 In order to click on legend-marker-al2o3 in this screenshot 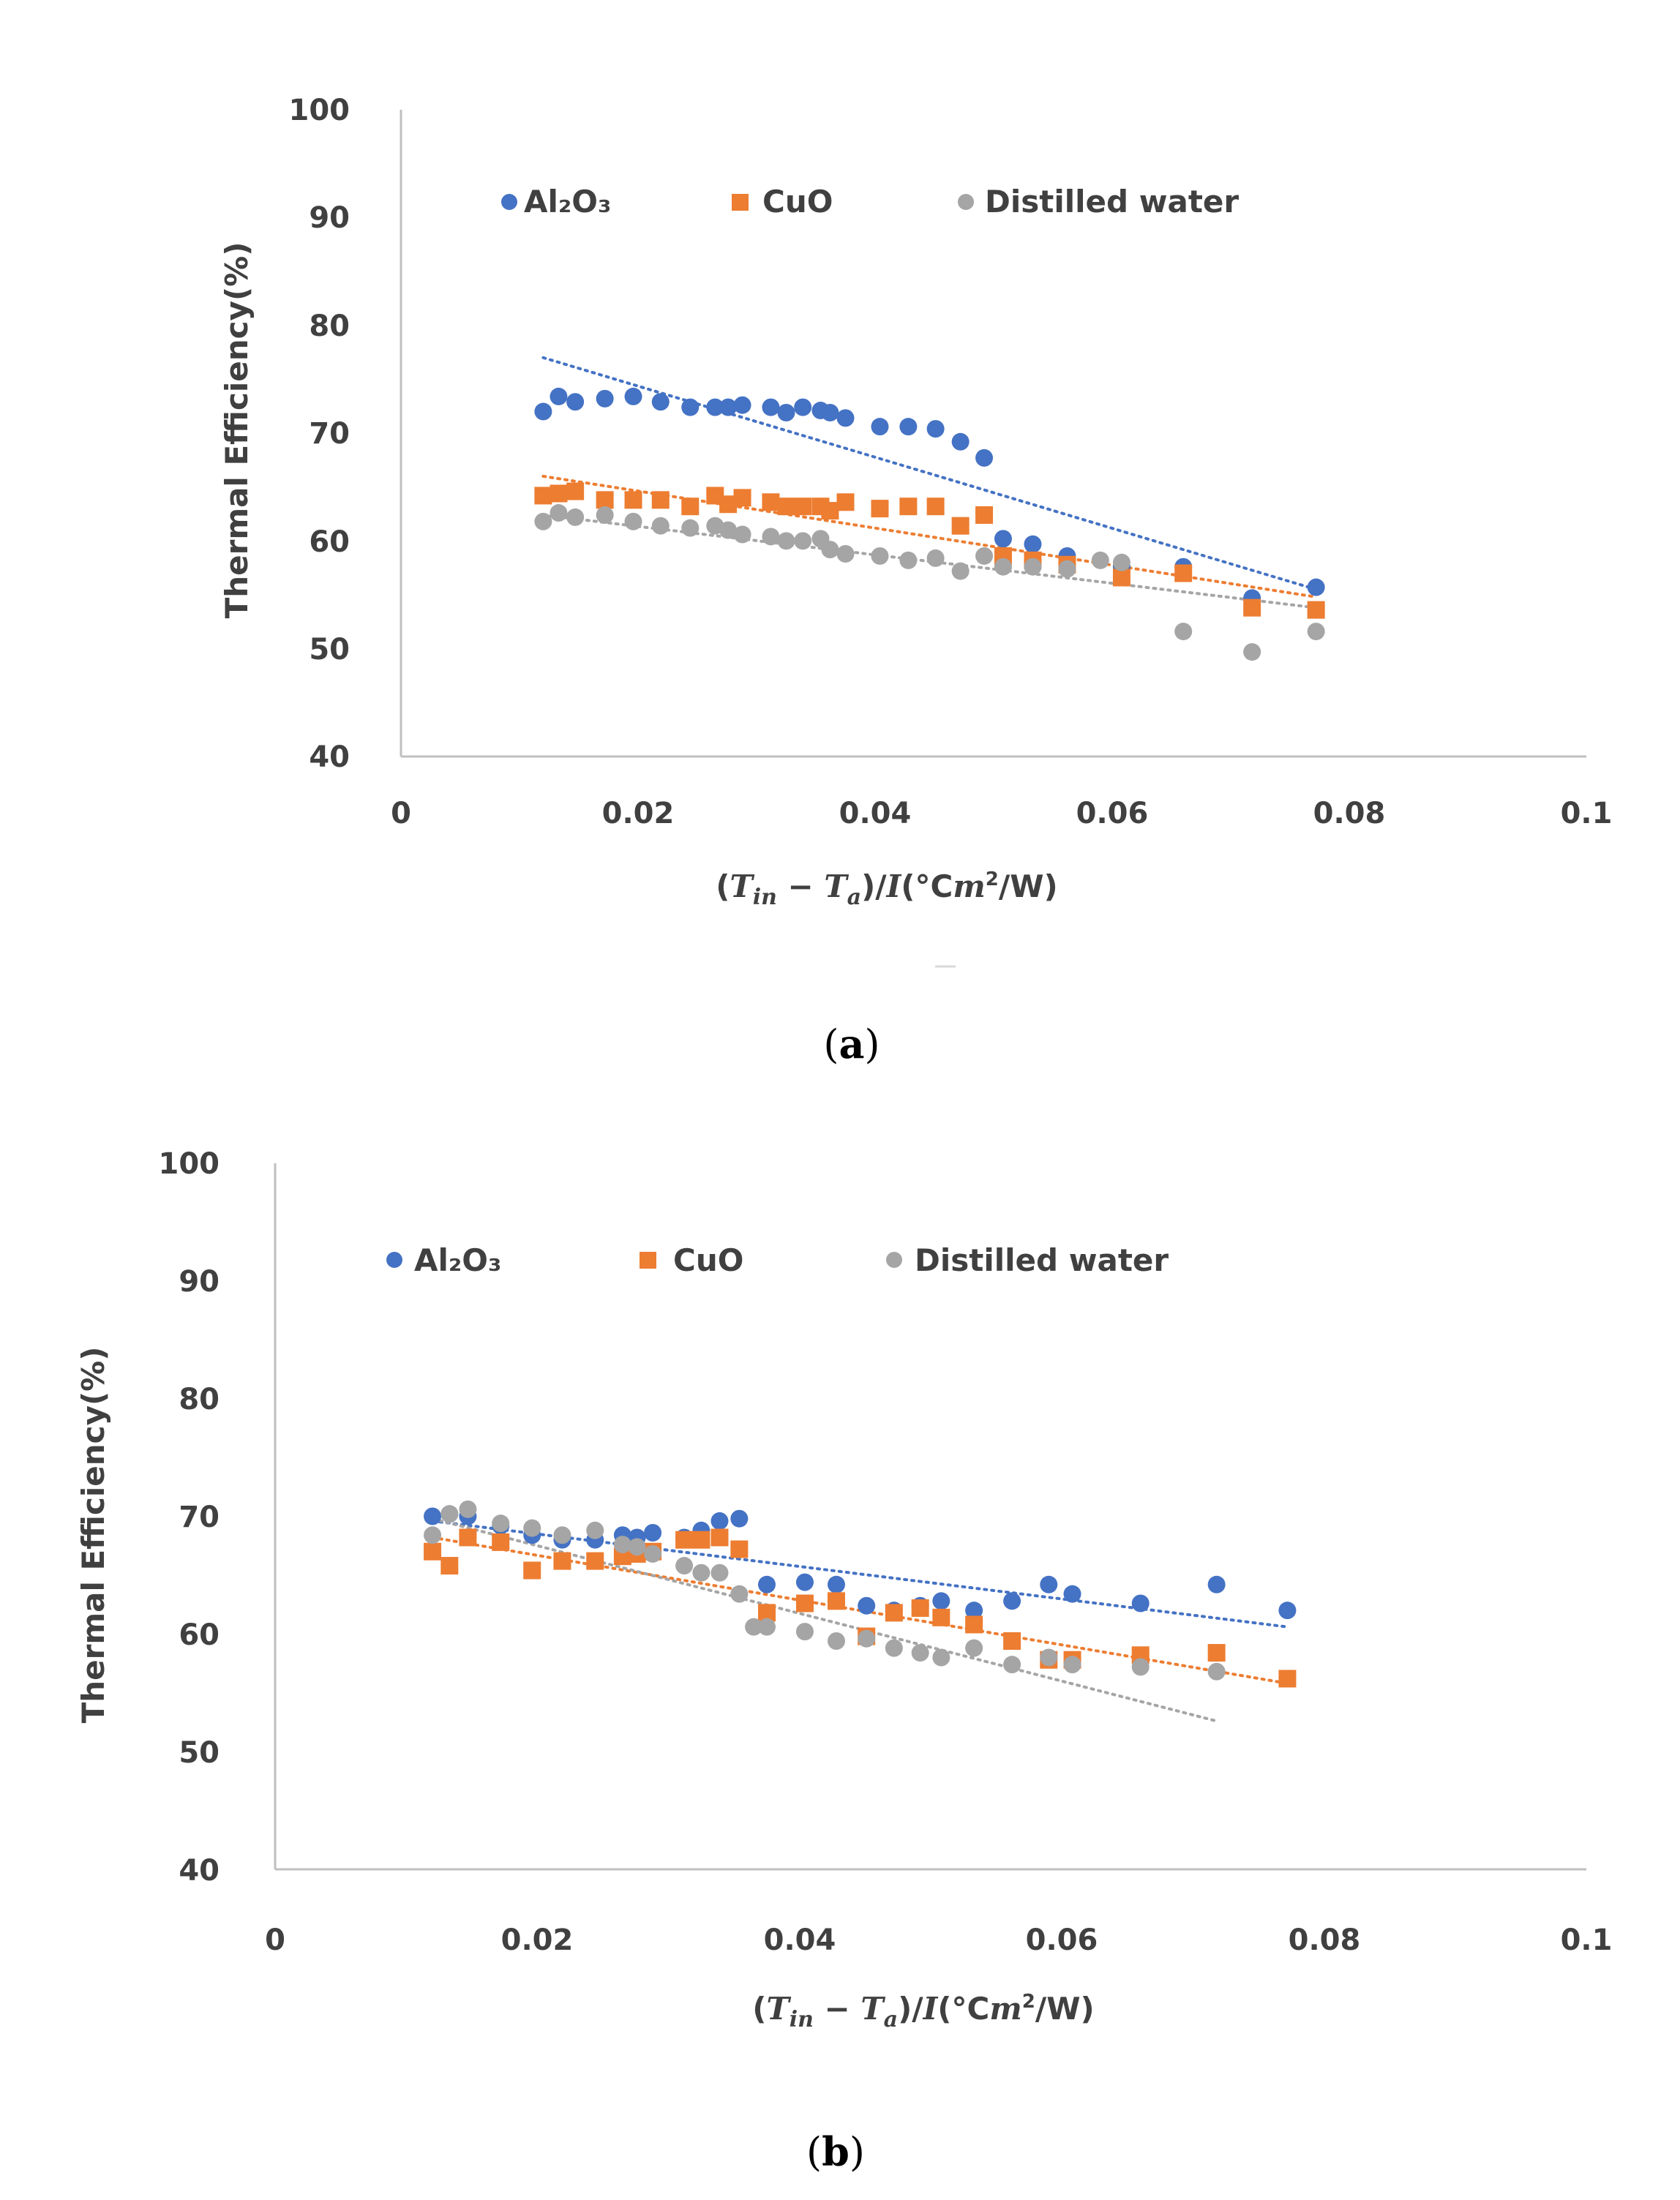, I will do `click(509, 202)`.